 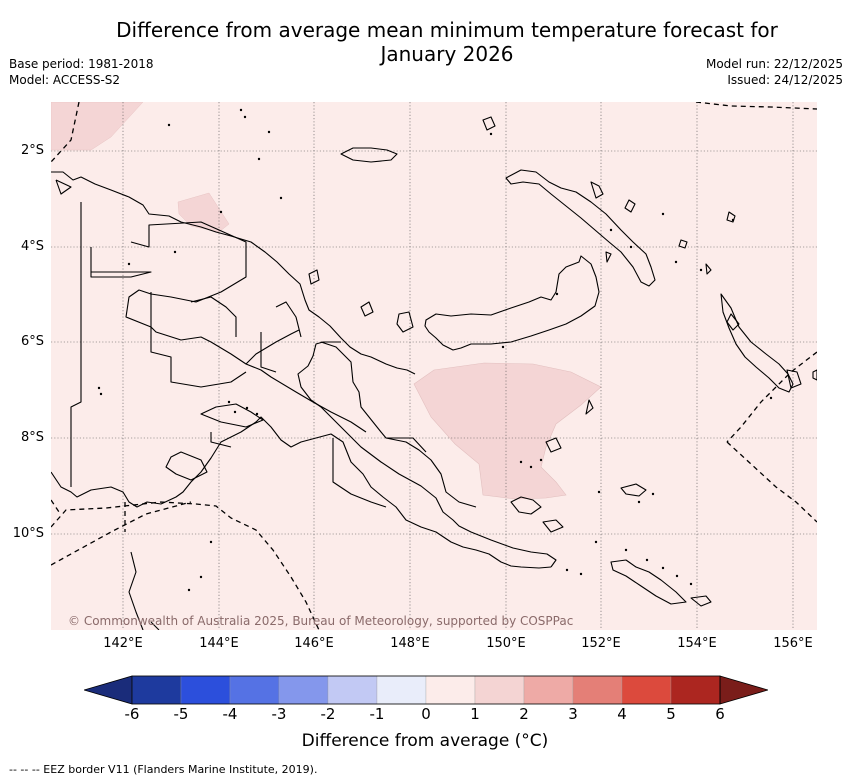 What do you see at coordinates (697, 643) in the screenshot?
I see `lon-tick-label: 154°E` at bounding box center [697, 643].